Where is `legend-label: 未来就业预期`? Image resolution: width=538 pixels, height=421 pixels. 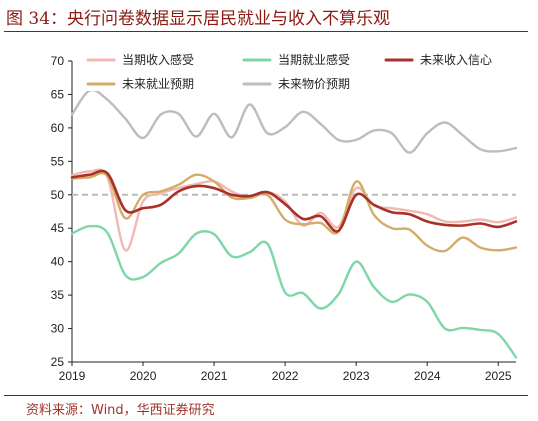 legend-label: 未来就业预期 is located at coordinates (158, 84).